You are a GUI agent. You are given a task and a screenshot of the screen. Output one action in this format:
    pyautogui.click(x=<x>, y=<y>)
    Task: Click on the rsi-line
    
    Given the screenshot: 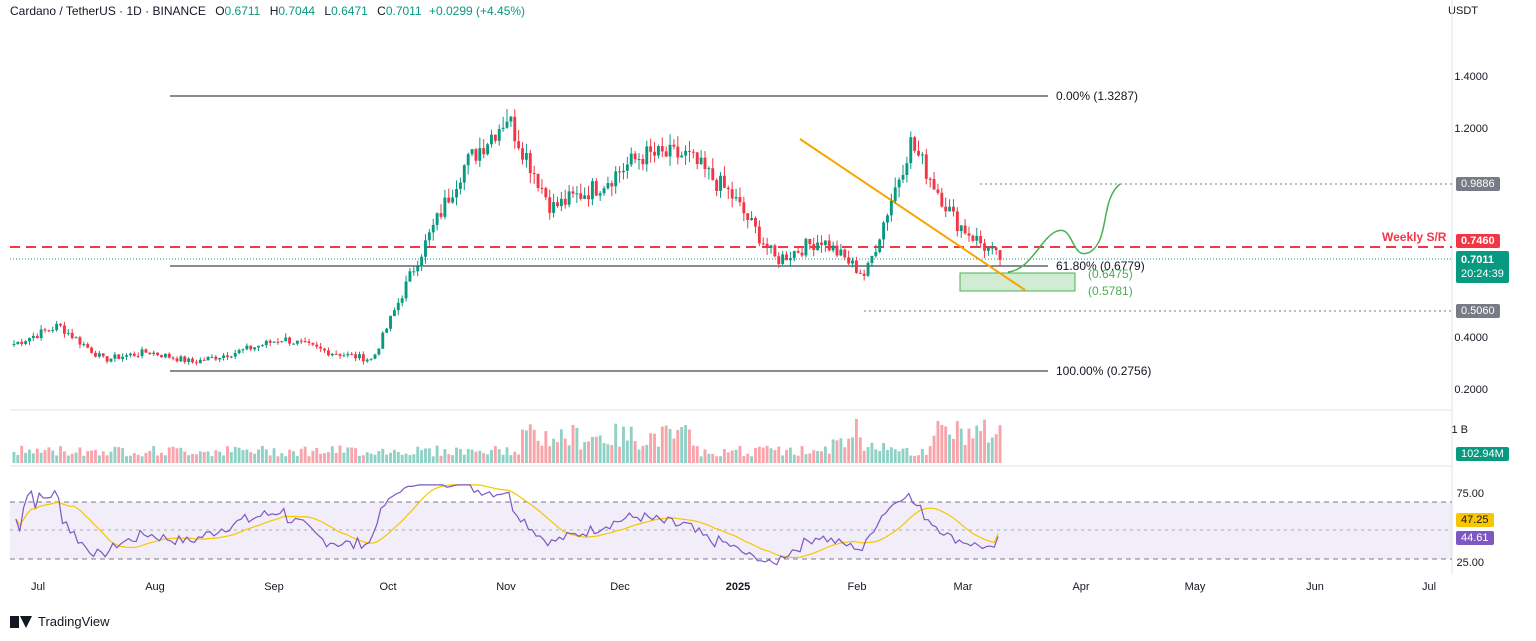 What is the action you would take?
    pyautogui.click(x=507, y=525)
    